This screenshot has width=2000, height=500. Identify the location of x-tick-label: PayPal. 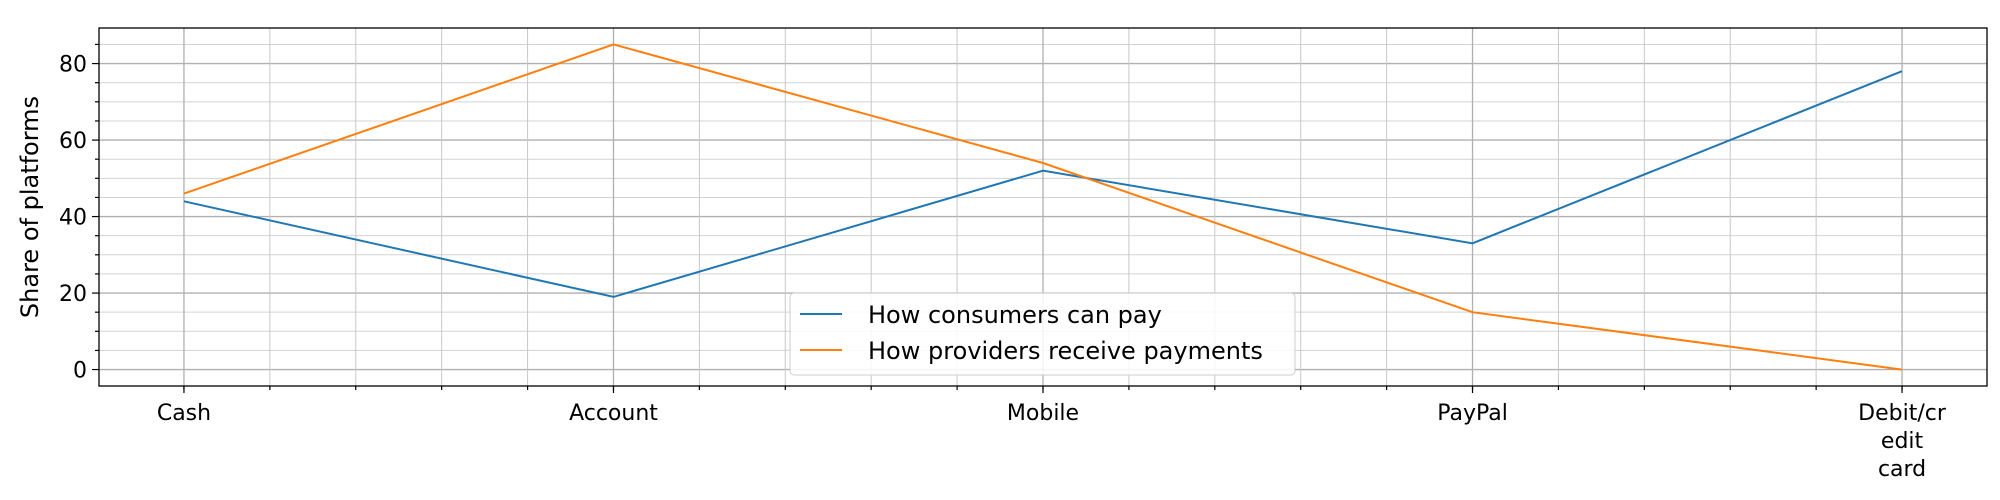
(1472, 413).